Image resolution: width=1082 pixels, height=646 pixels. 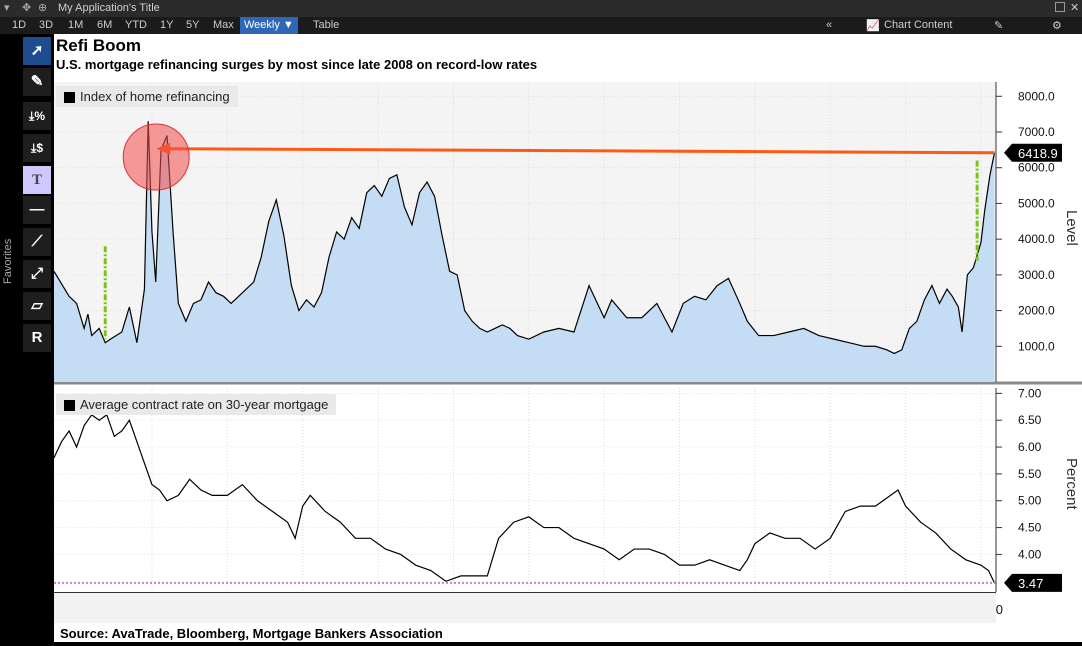 What do you see at coordinates (167, 25) in the screenshot?
I see `range-1y: 1Y` at bounding box center [167, 25].